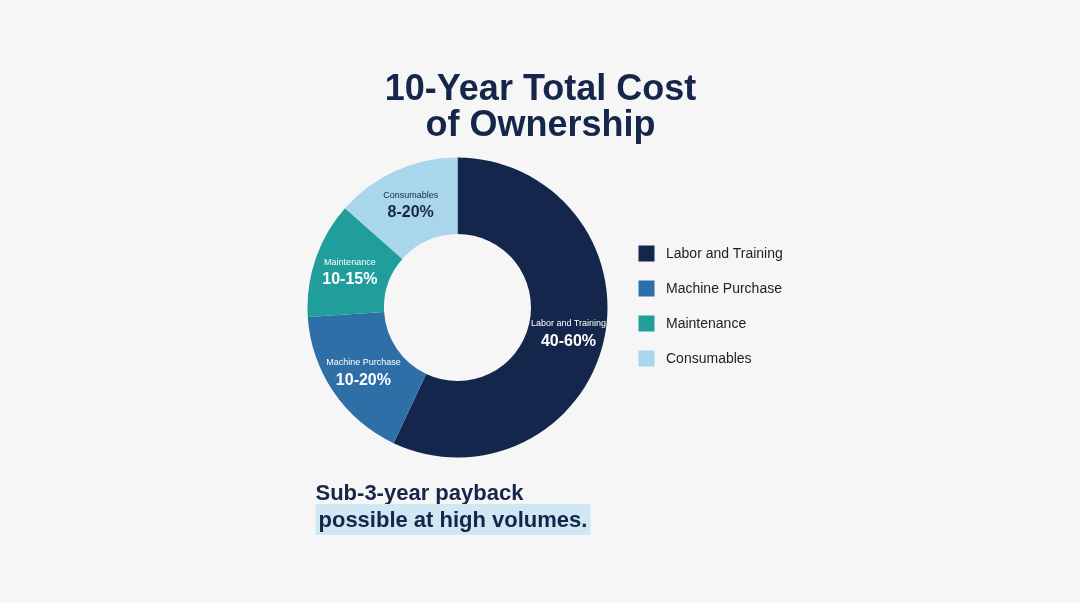 The image size is (1080, 603). I want to click on legend-label: Labor and Training, so click(724, 253).